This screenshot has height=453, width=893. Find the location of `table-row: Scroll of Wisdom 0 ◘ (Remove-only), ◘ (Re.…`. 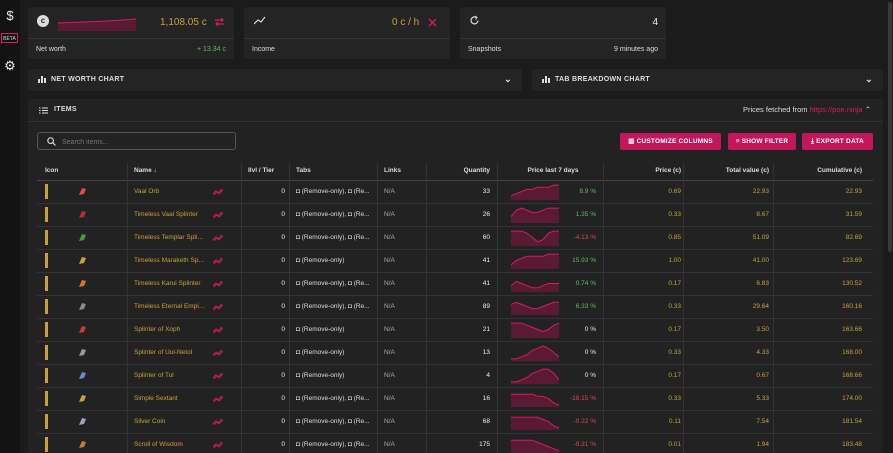

table-row: Scroll of Wisdom 0 ◘ (Remove-only), ◘ (Re.… is located at coordinates (455, 443).